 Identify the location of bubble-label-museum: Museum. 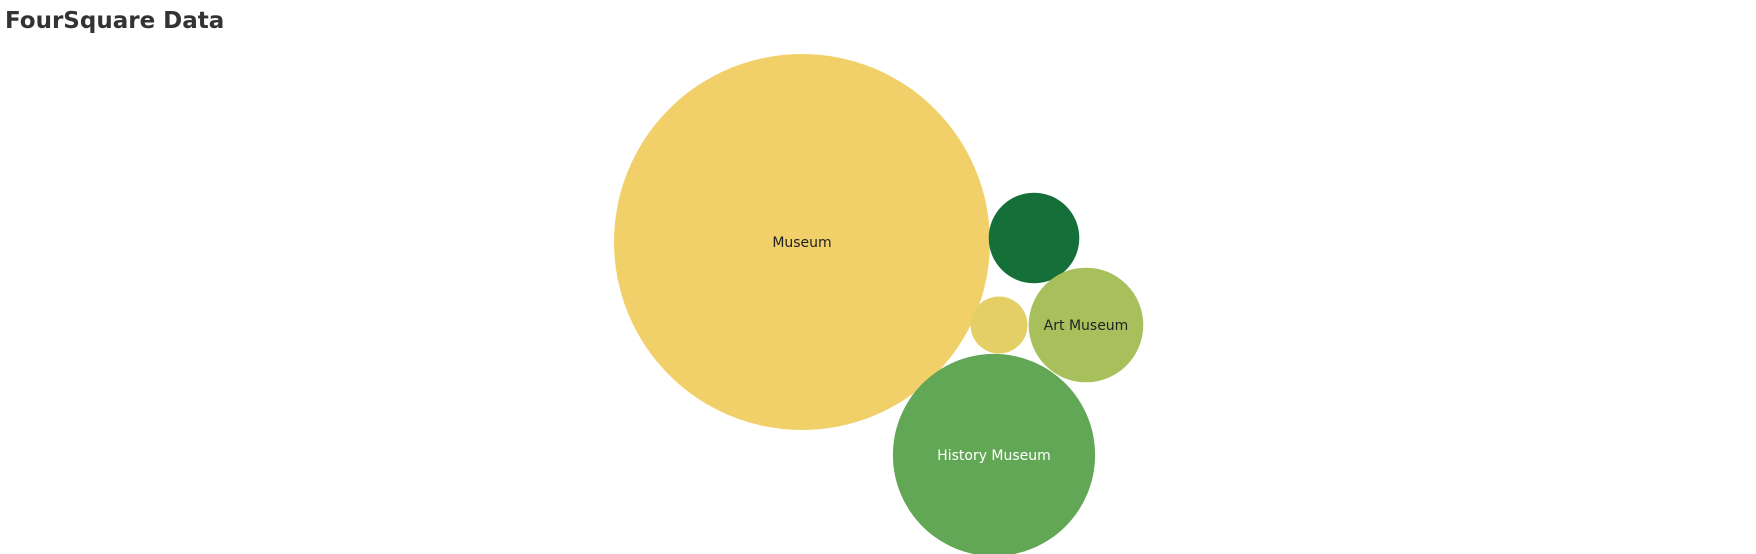
(801, 243).